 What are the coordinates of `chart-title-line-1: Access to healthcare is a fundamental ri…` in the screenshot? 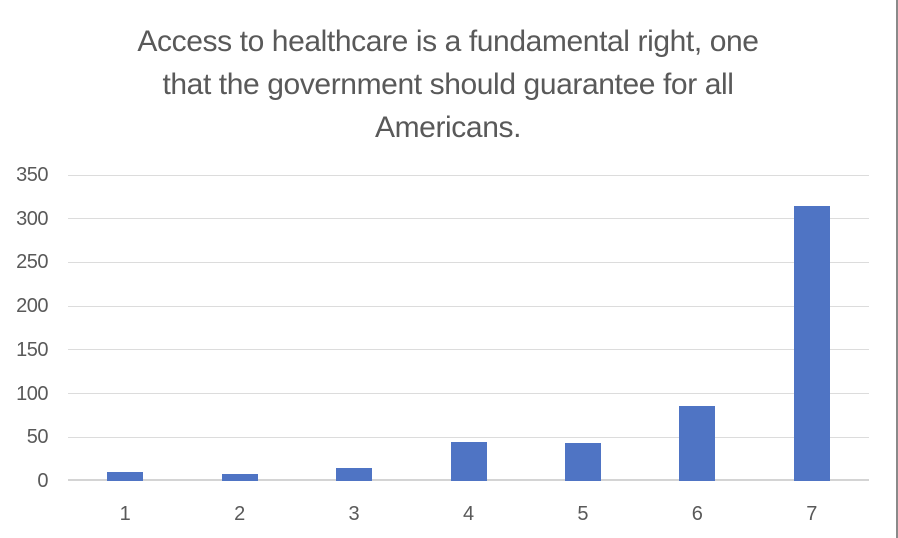 It's located at (448, 41).